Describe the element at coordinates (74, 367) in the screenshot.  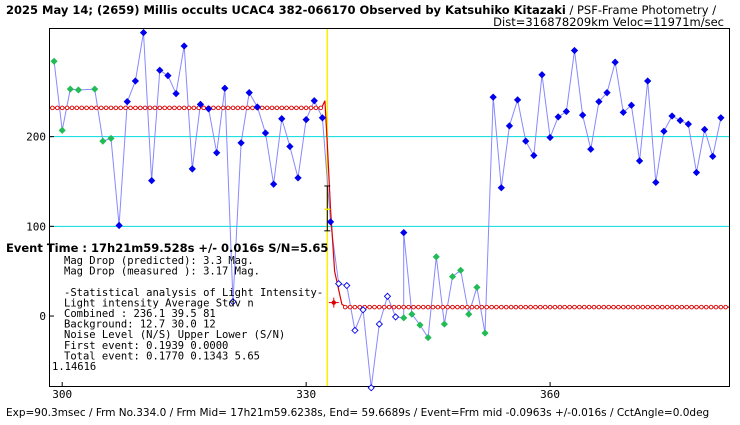
I see `stats-line: 1.14616` at that location.